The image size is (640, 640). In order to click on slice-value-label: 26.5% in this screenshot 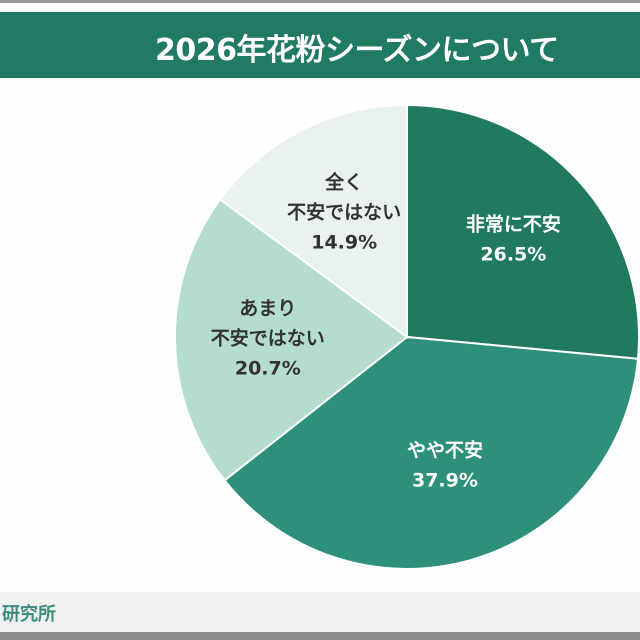, I will do `click(513, 255)`.